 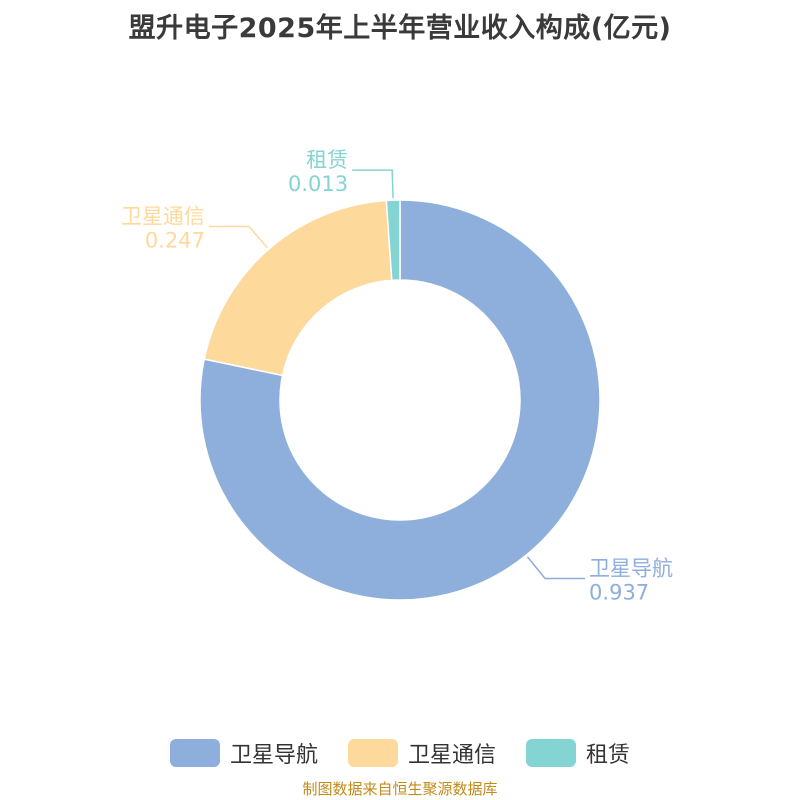 I want to click on legend-item-navigation: 卫星导航, so click(x=243, y=753).